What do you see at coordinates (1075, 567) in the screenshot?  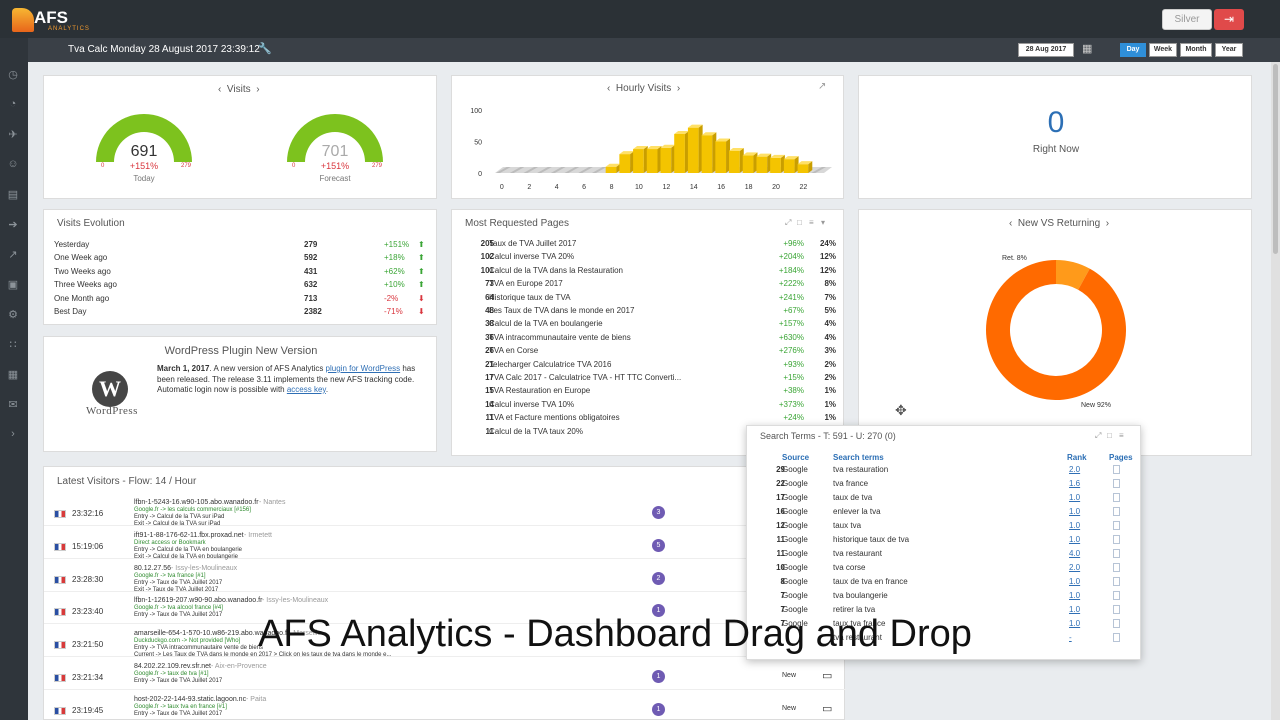 I see `term-rank: 2.0` at bounding box center [1075, 567].